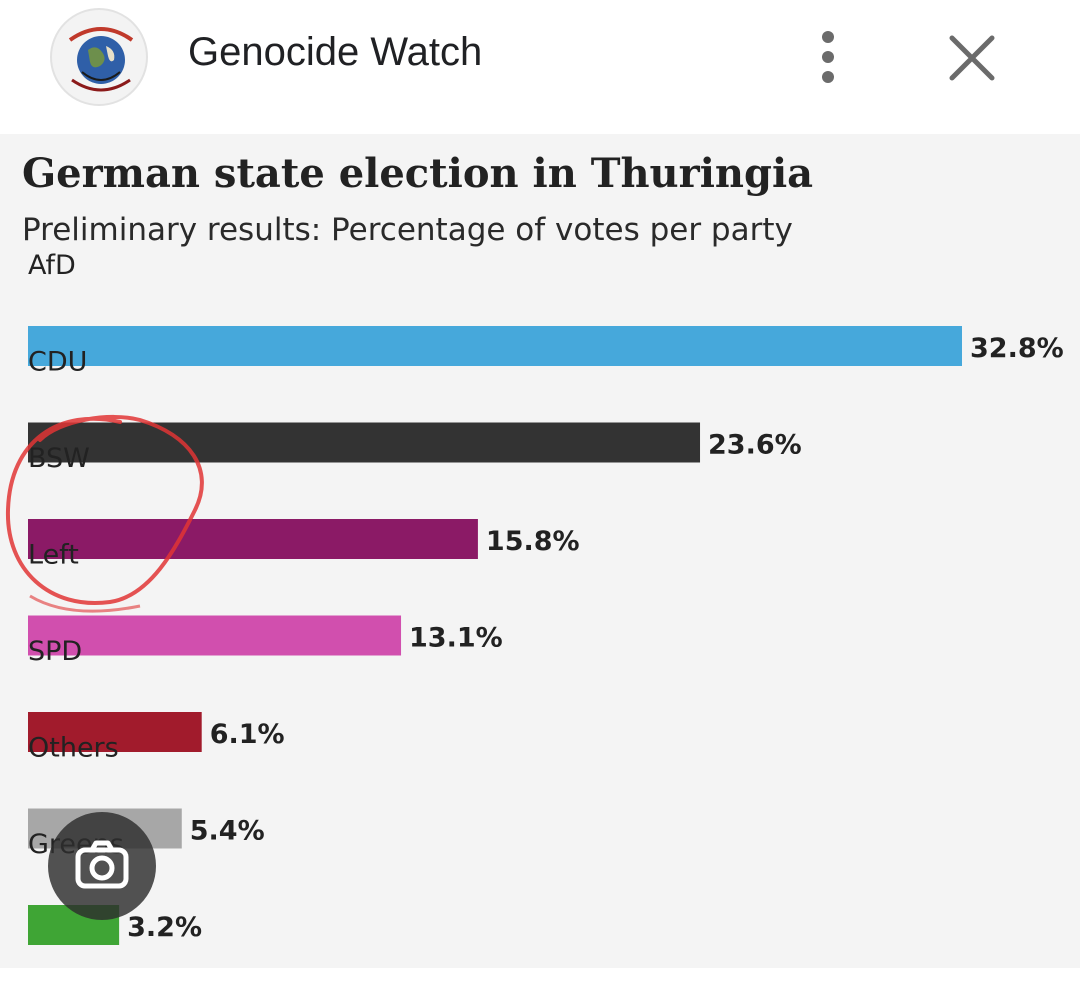  What do you see at coordinates (540, 66) in the screenshot?
I see `app-header: Genocide Watch` at bounding box center [540, 66].